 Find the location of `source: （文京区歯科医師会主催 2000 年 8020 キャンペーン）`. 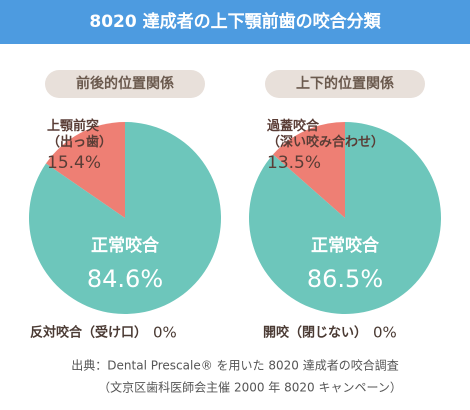

source: （文京区歯科医師会主催 2000 年 8020 キャンペーン） is located at coordinates (250, 387).